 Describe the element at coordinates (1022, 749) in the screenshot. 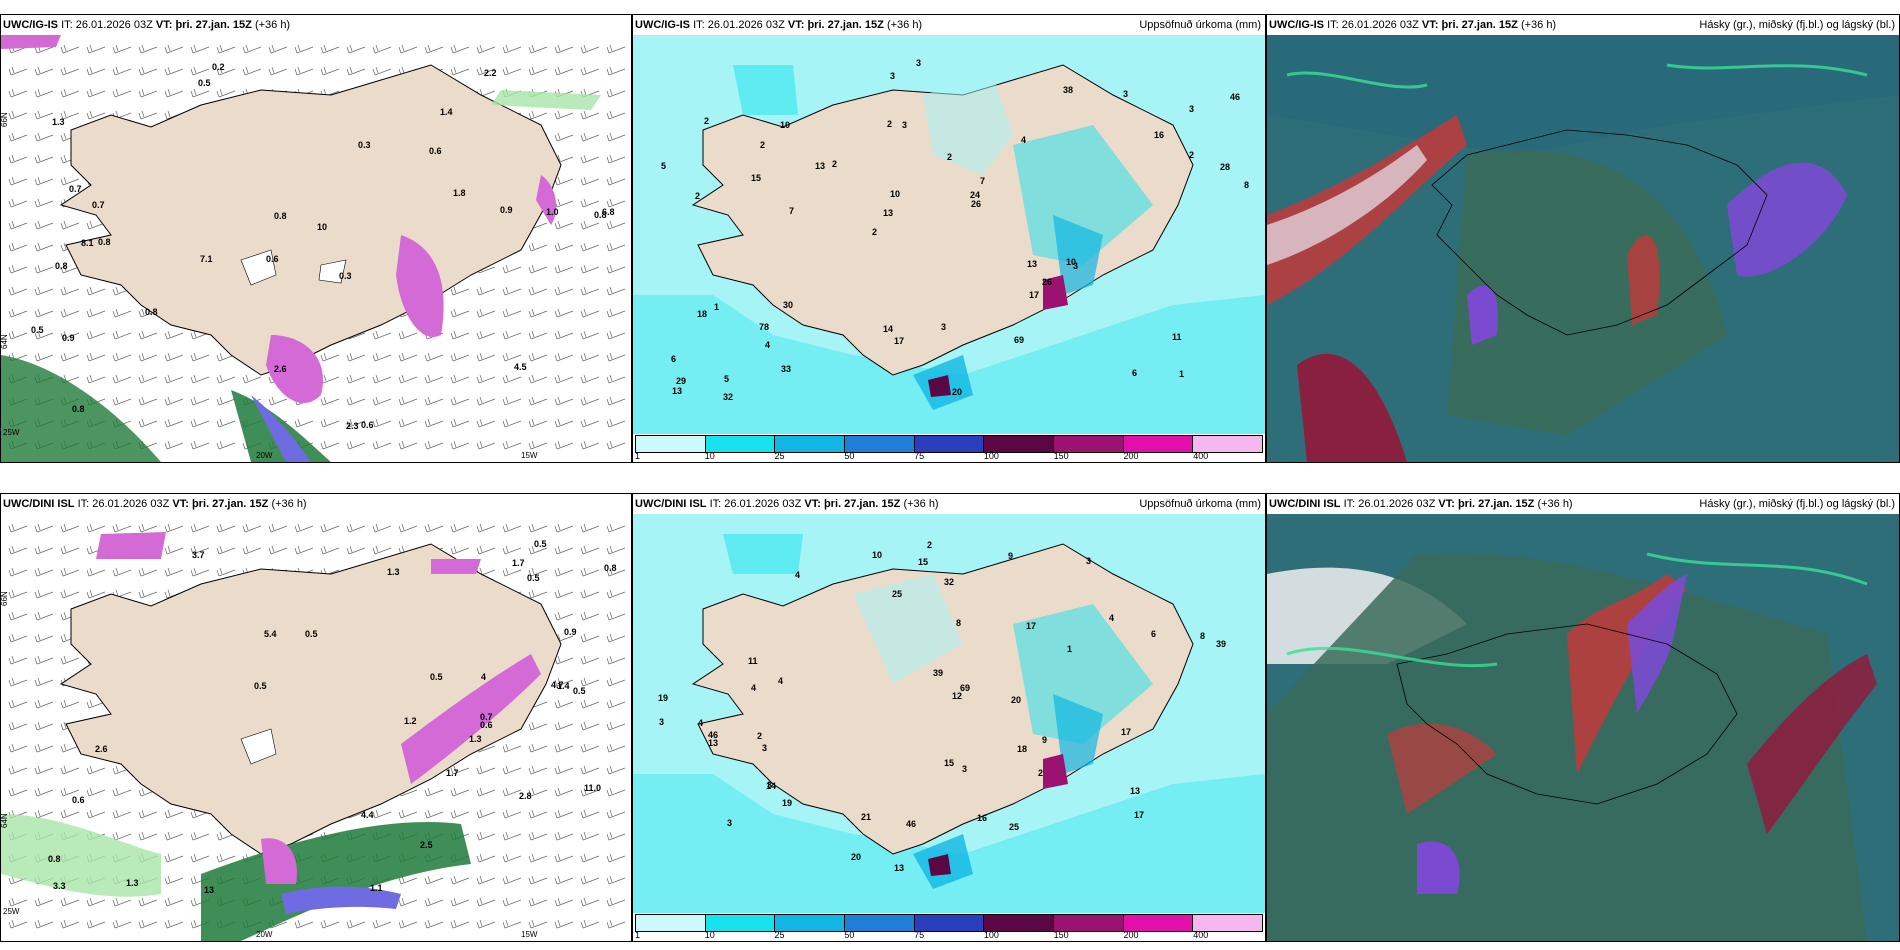

I see `map-value-label: 18` at that location.